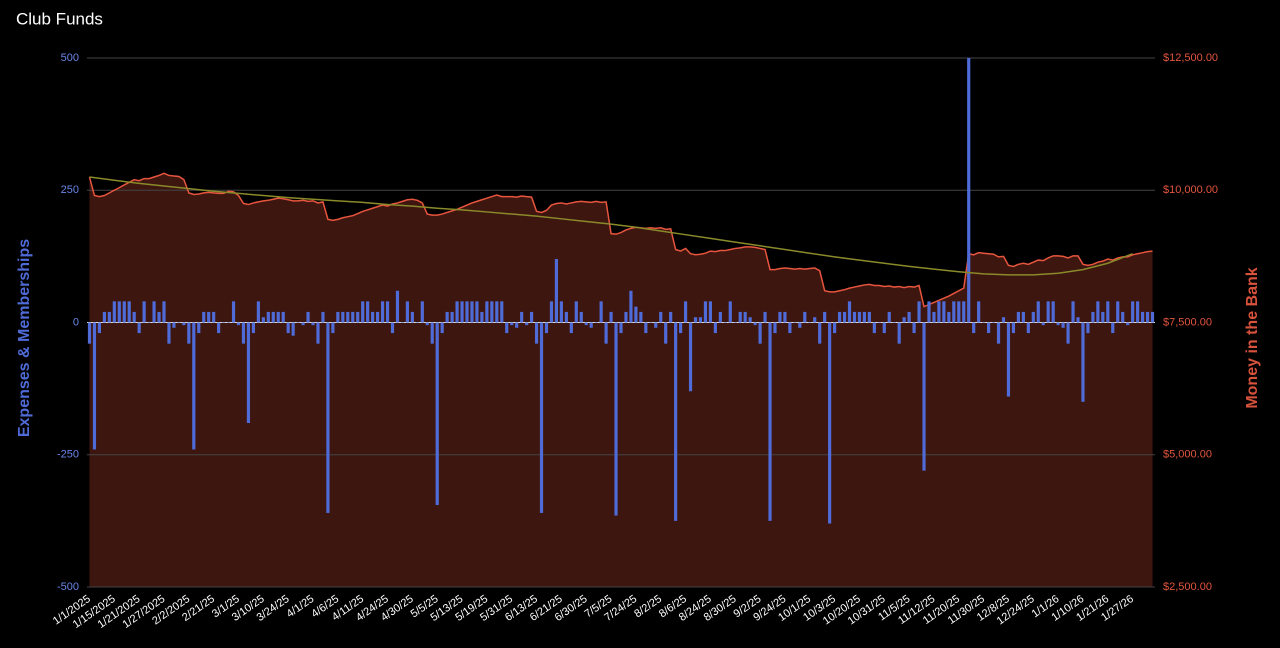  I want to click on y2-tick-label: $5,000.00, so click(1187, 455).